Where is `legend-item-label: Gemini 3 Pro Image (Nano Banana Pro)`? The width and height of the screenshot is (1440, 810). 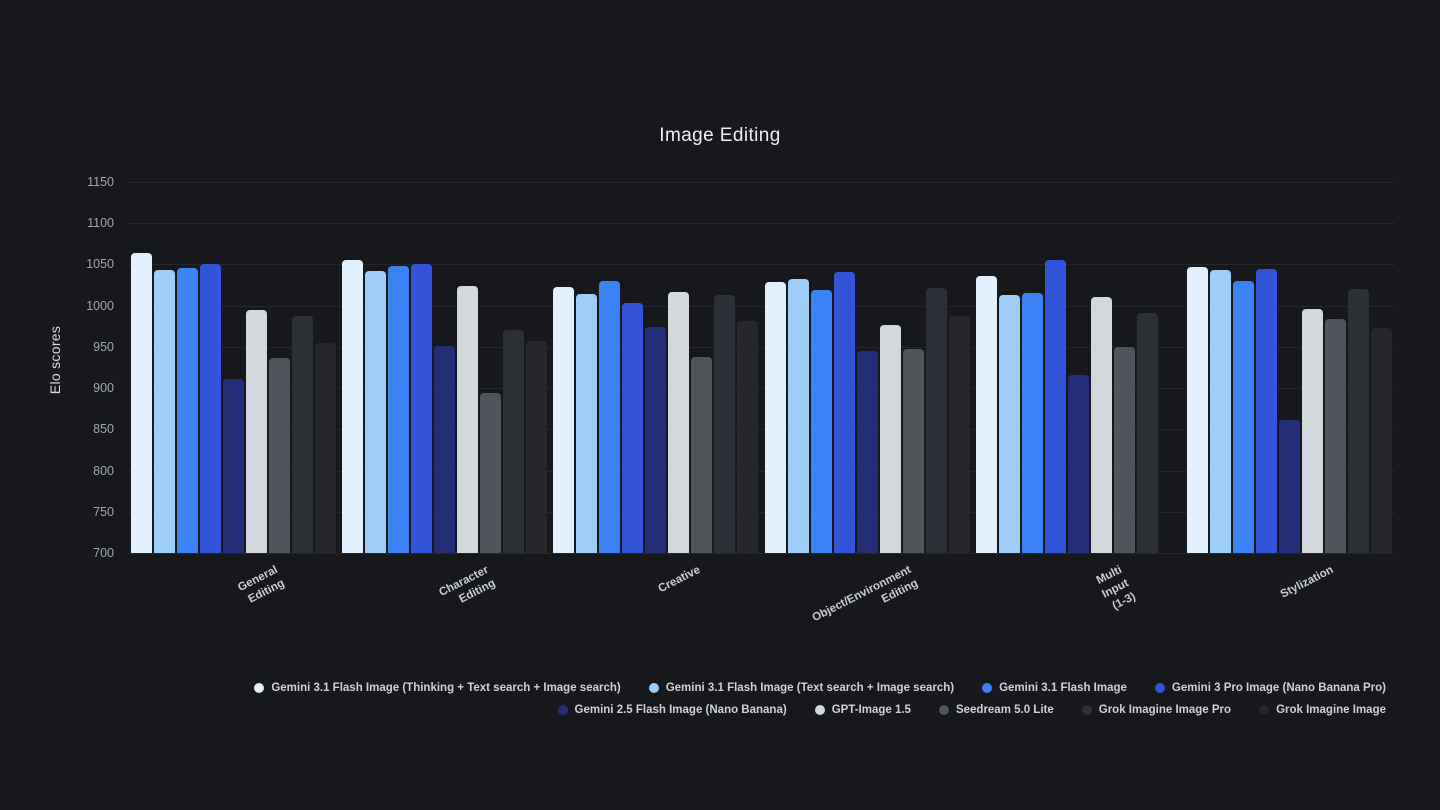
legend-item-label: Gemini 3 Pro Image (Nano Banana Pro) is located at coordinates (1278, 688).